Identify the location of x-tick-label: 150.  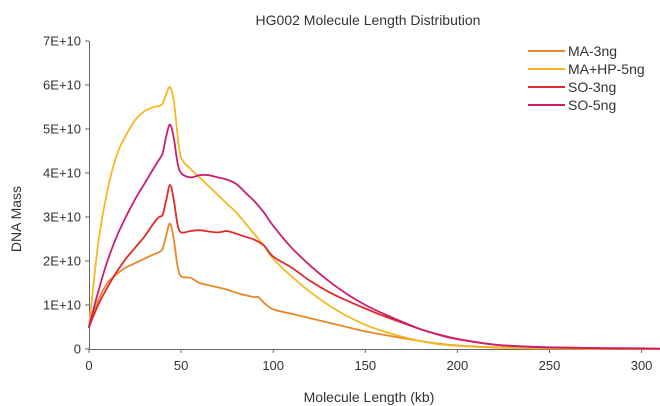
(365, 365).